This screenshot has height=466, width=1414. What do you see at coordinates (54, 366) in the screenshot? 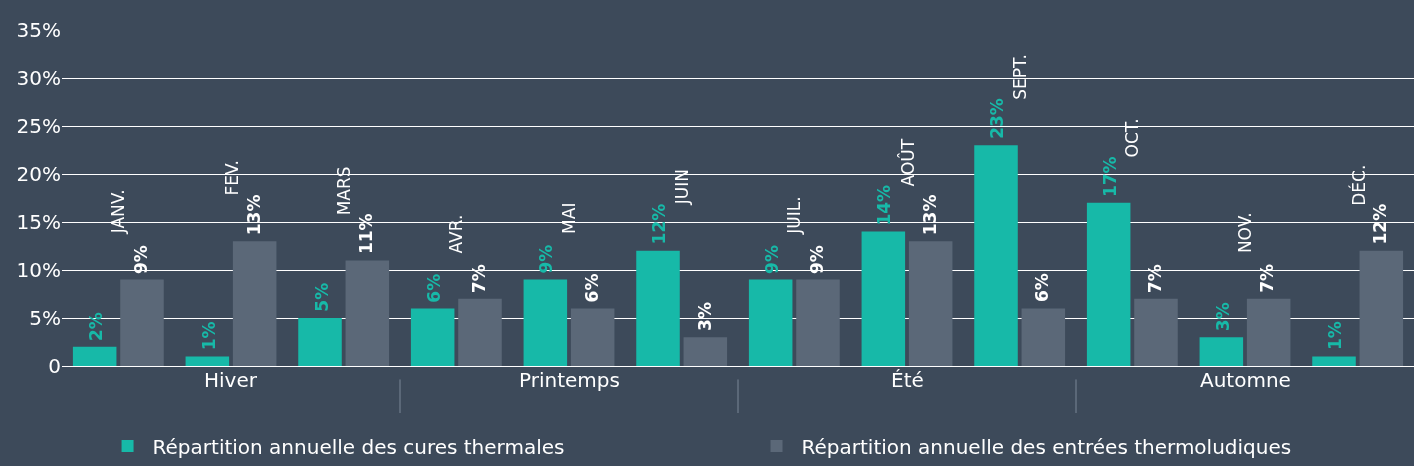
I see `y-tick-label: 0` at bounding box center [54, 366].